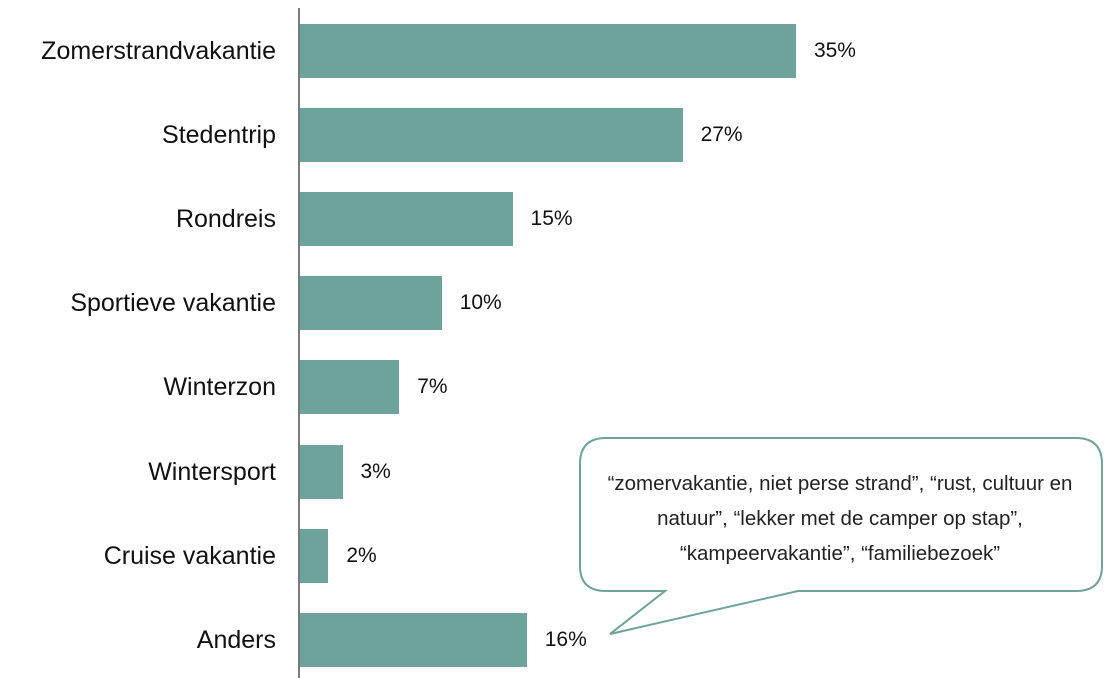 The height and width of the screenshot is (678, 1106). Describe the element at coordinates (158, 51) in the screenshot. I see `category-label: Zomerstrandvakantie` at that location.